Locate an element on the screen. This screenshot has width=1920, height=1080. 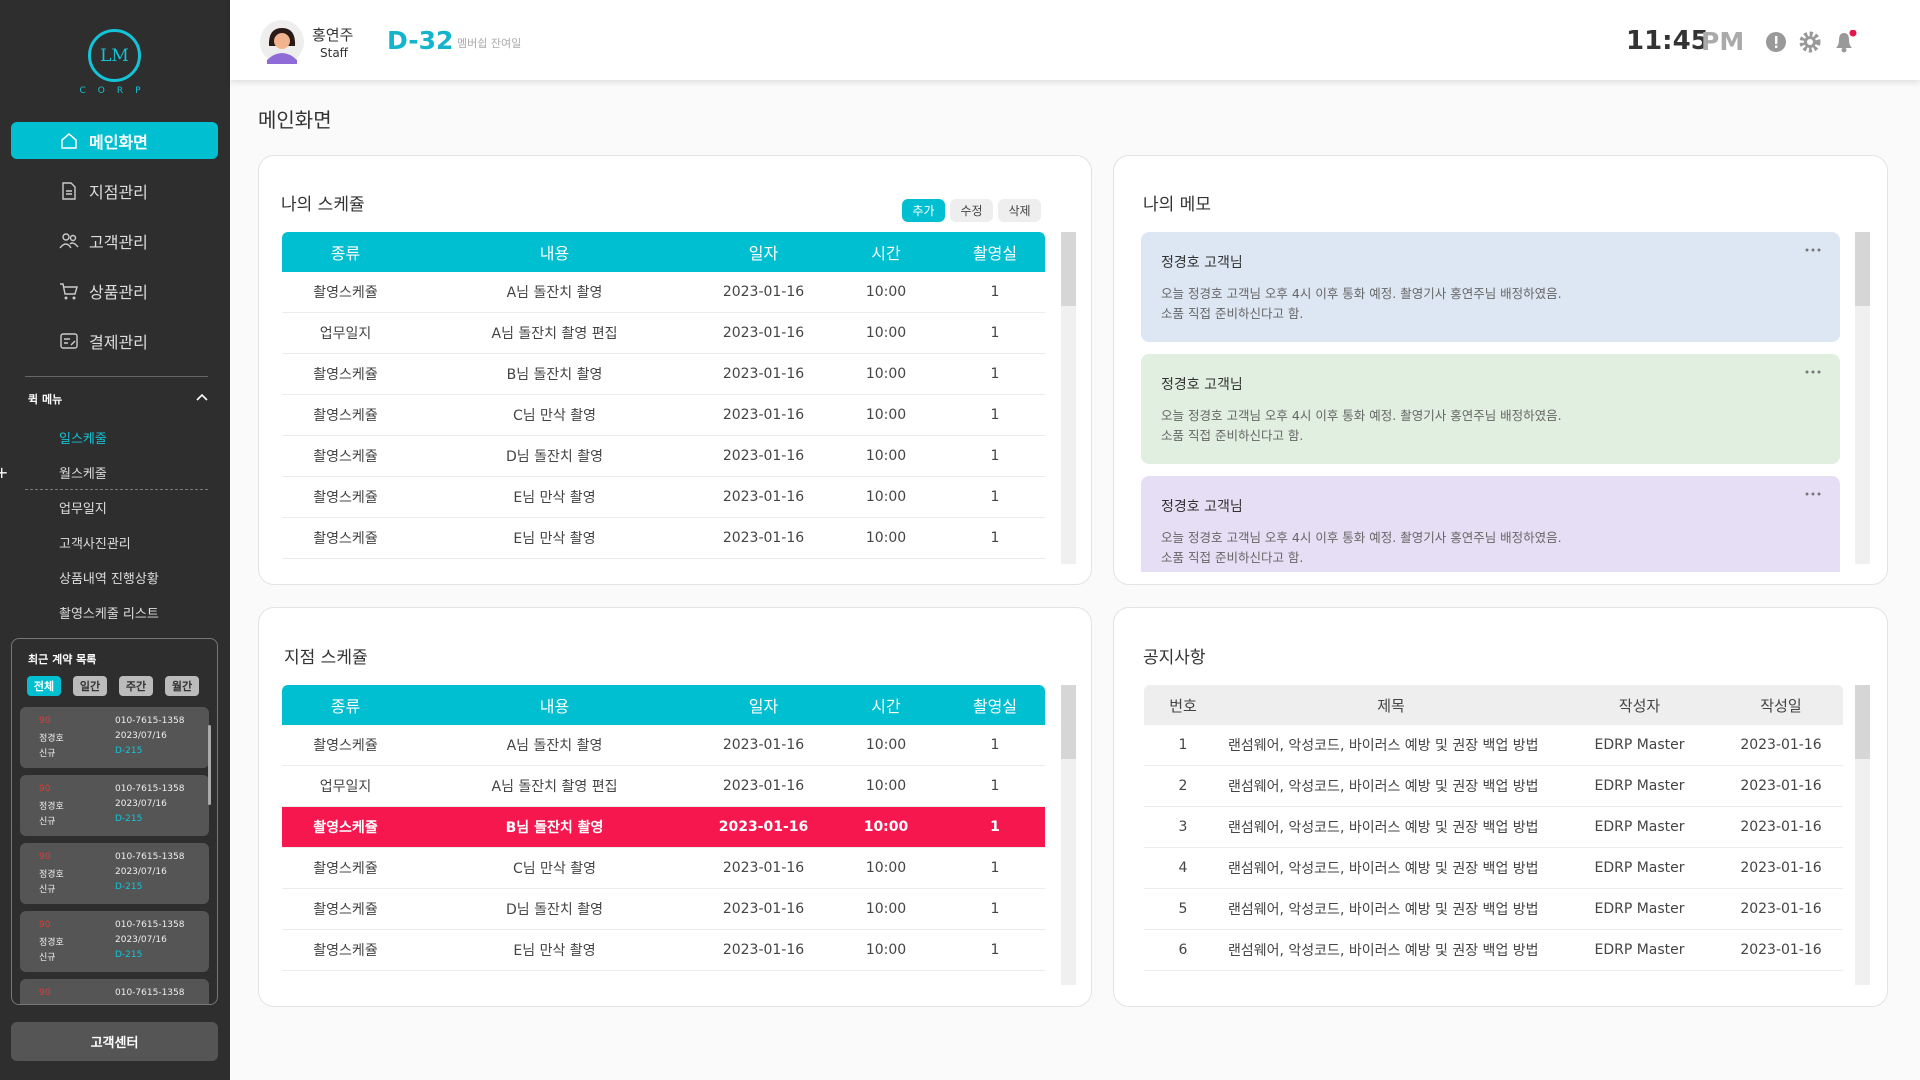
nav-label: 지점관리 is located at coordinates (118, 192).